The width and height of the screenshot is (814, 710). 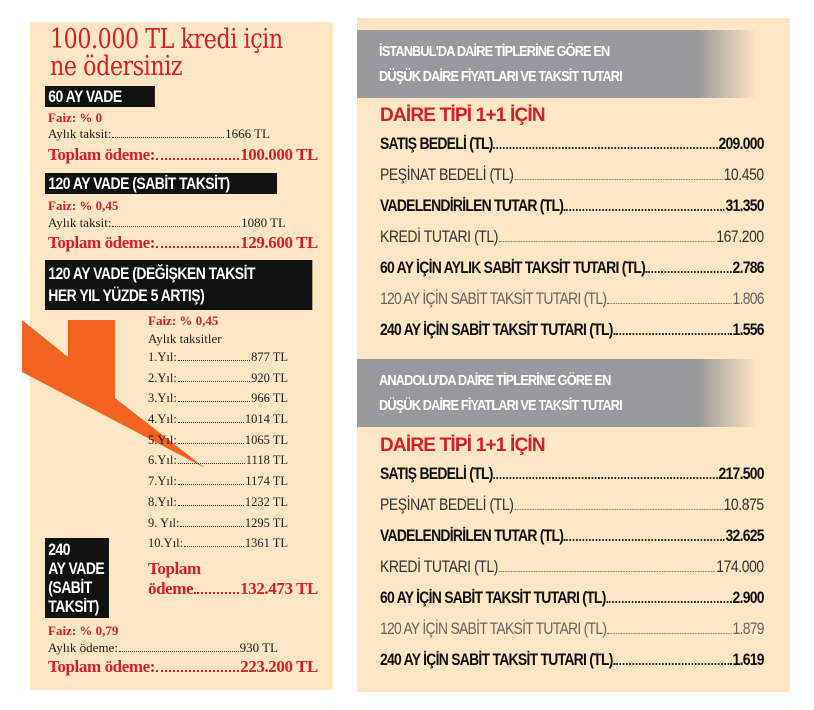 I want to click on price-row: 60 AY İÇİN SABİT TAKSİT TUTARI (TL) 2.900, so click(x=572, y=601).